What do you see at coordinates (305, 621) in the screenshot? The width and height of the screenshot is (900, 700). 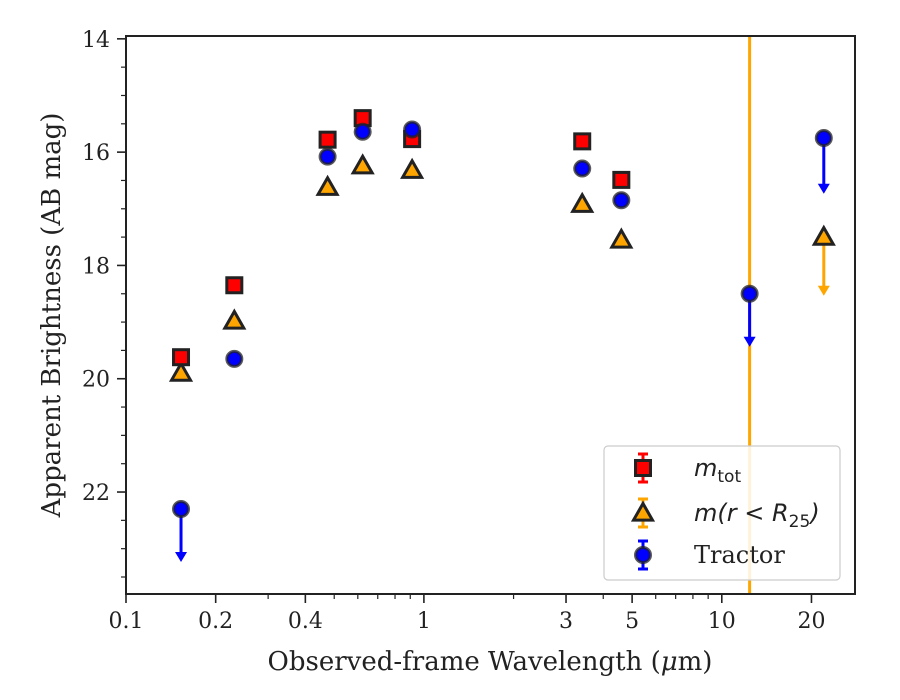 I see `x-tick-label: 0.4` at bounding box center [305, 621].